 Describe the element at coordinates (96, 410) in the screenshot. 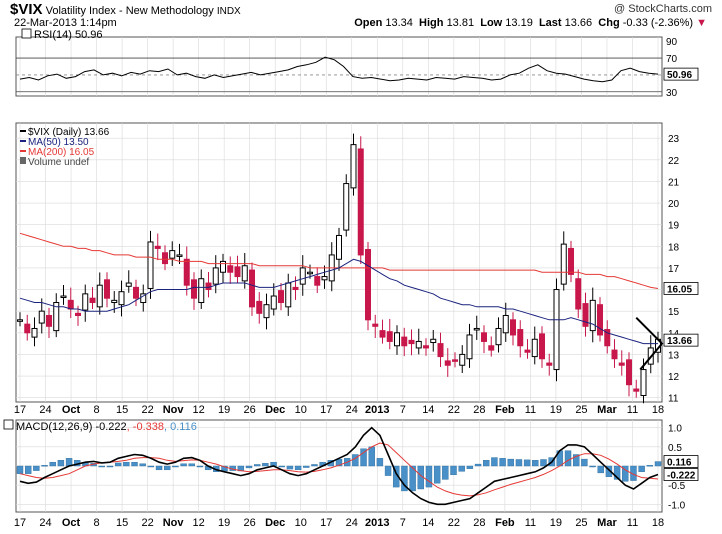

I see `price-x-tick-label: 8` at that location.